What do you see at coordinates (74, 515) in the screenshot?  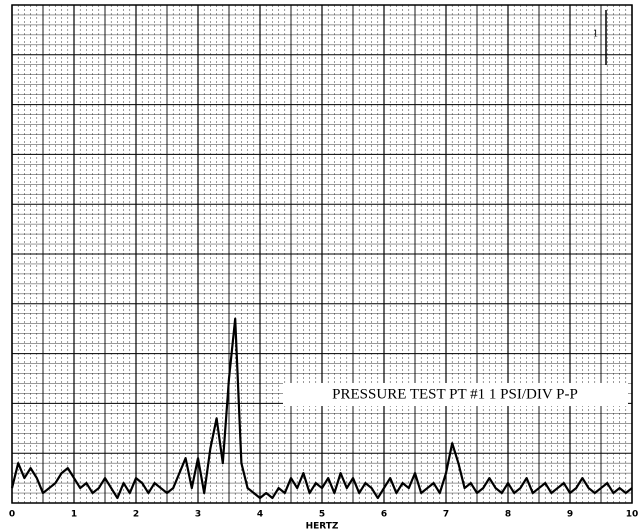 I see `x-tick-label: 1` at bounding box center [74, 515].